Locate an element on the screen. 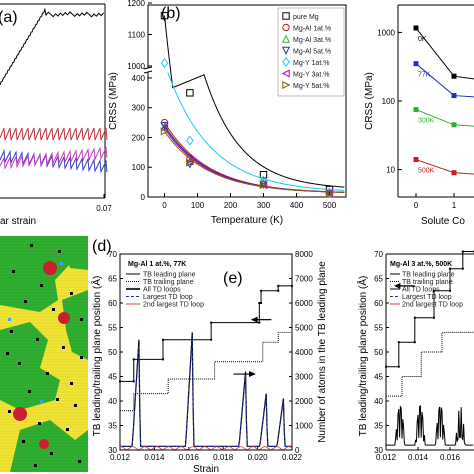 This screenshot has height=474, width=474. panel-a-series-black is located at coordinates (52, 46).